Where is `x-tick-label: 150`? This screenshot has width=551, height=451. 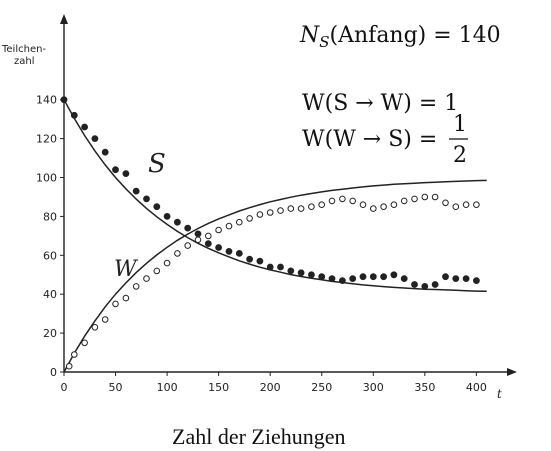
x-tick-label: 150 is located at coordinates (218, 387).